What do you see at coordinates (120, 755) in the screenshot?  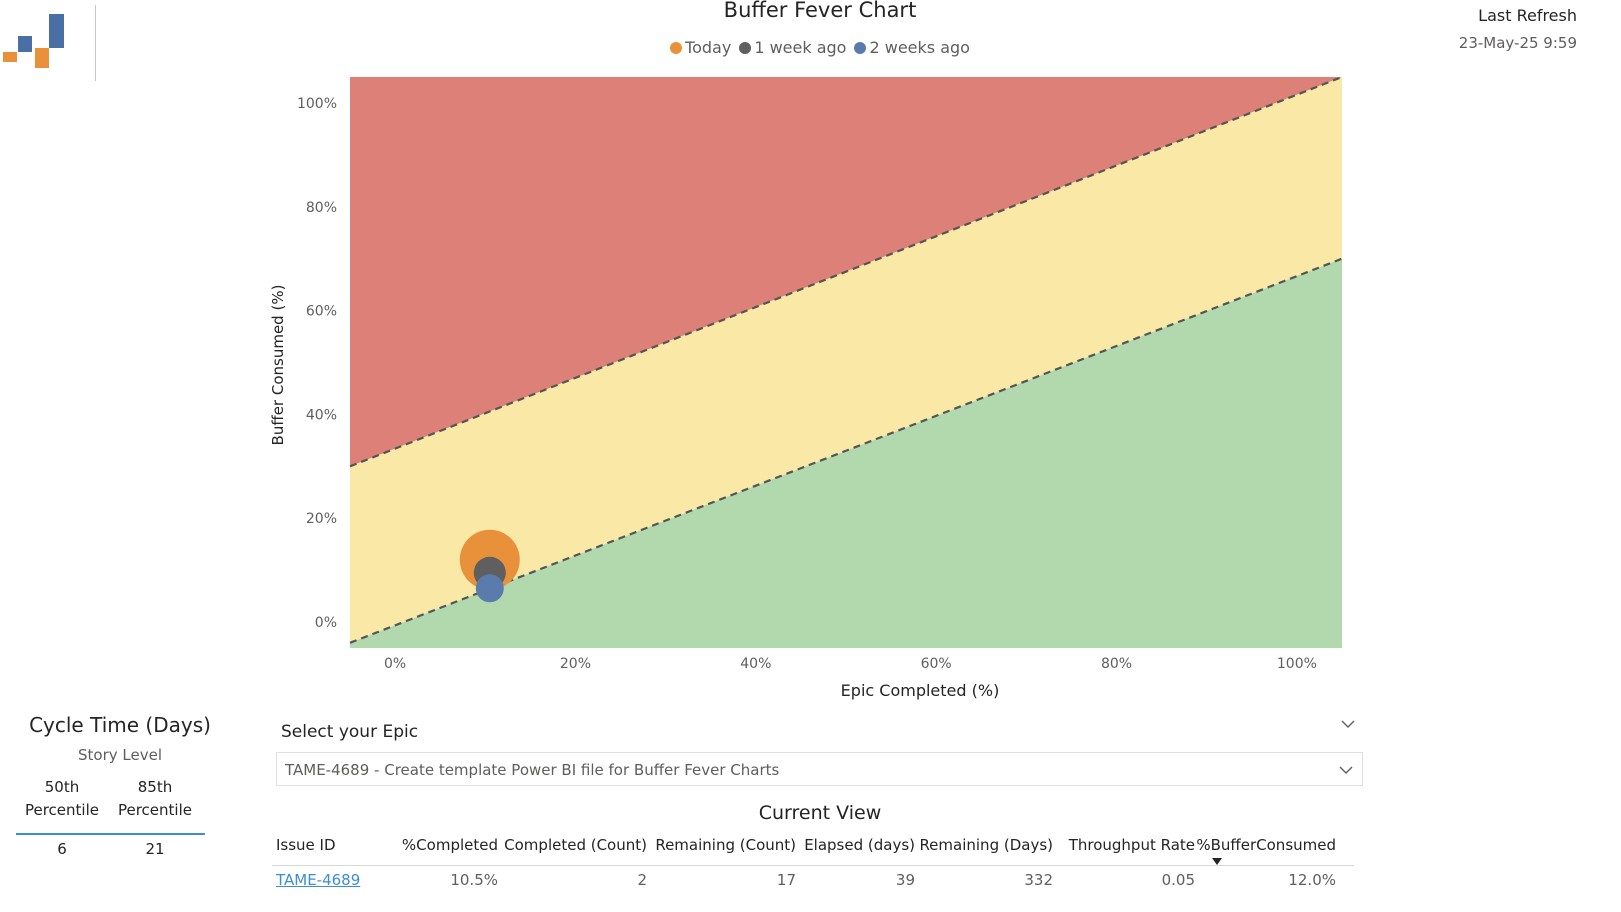 I see `cycle-time-subtitle: Story Level` at bounding box center [120, 755].